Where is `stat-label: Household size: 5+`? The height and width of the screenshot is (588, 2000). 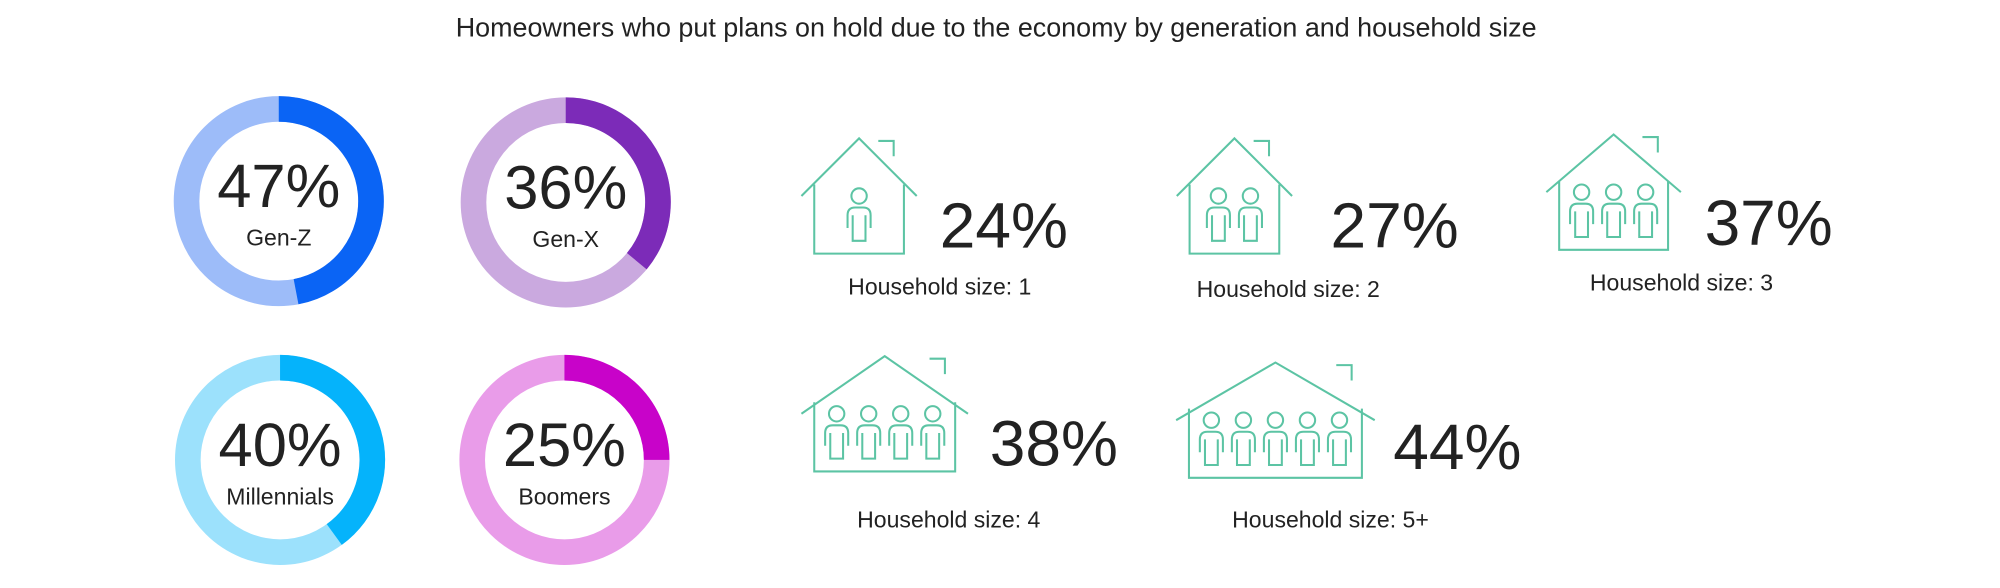
stat-label: Household size: 5+ is located at coordinates (1330, 519).